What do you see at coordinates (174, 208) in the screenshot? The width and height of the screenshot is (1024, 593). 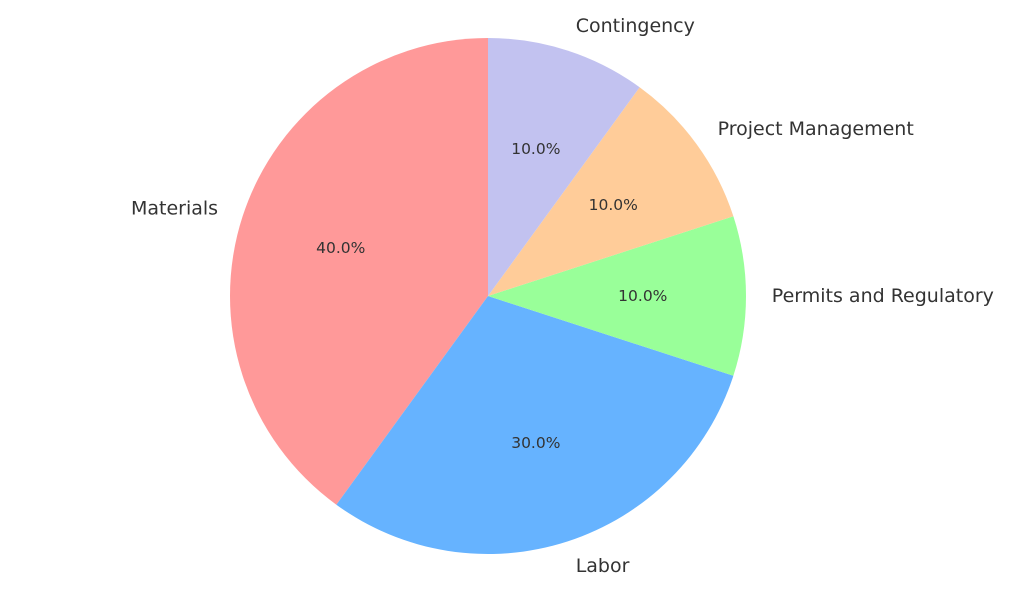 I see `category-label: Materials` at bounding box center [174, 208].